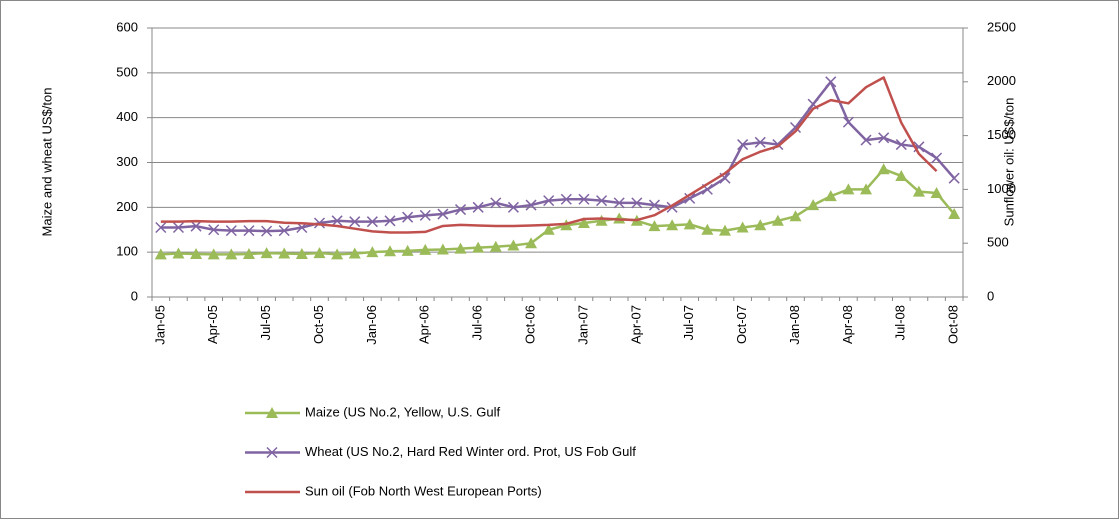 Image resolution: width=1120 pixels, height=520 pixels. Describe the element at coordinates (212, 324) in the screenshot. I see `x-tick-label: Apr-05` at that location.